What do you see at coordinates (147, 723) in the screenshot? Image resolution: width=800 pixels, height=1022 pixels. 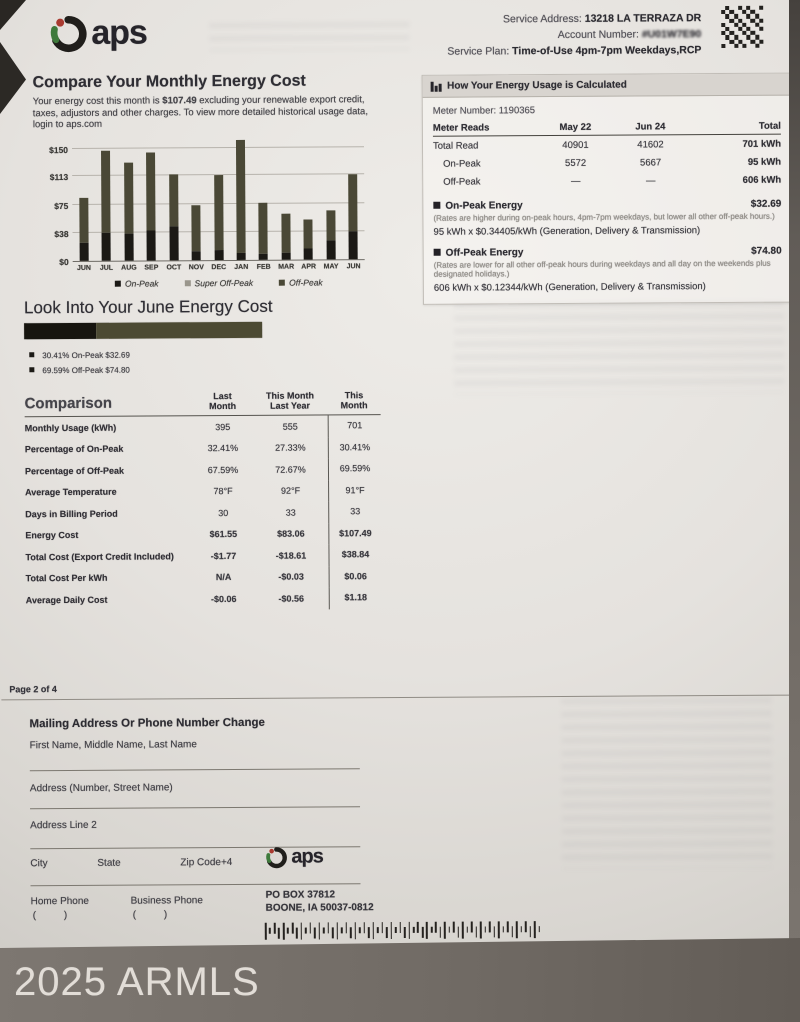 I see `form-title: Mailing Address Or Phone Number Change` at bounding box center [147, 723].